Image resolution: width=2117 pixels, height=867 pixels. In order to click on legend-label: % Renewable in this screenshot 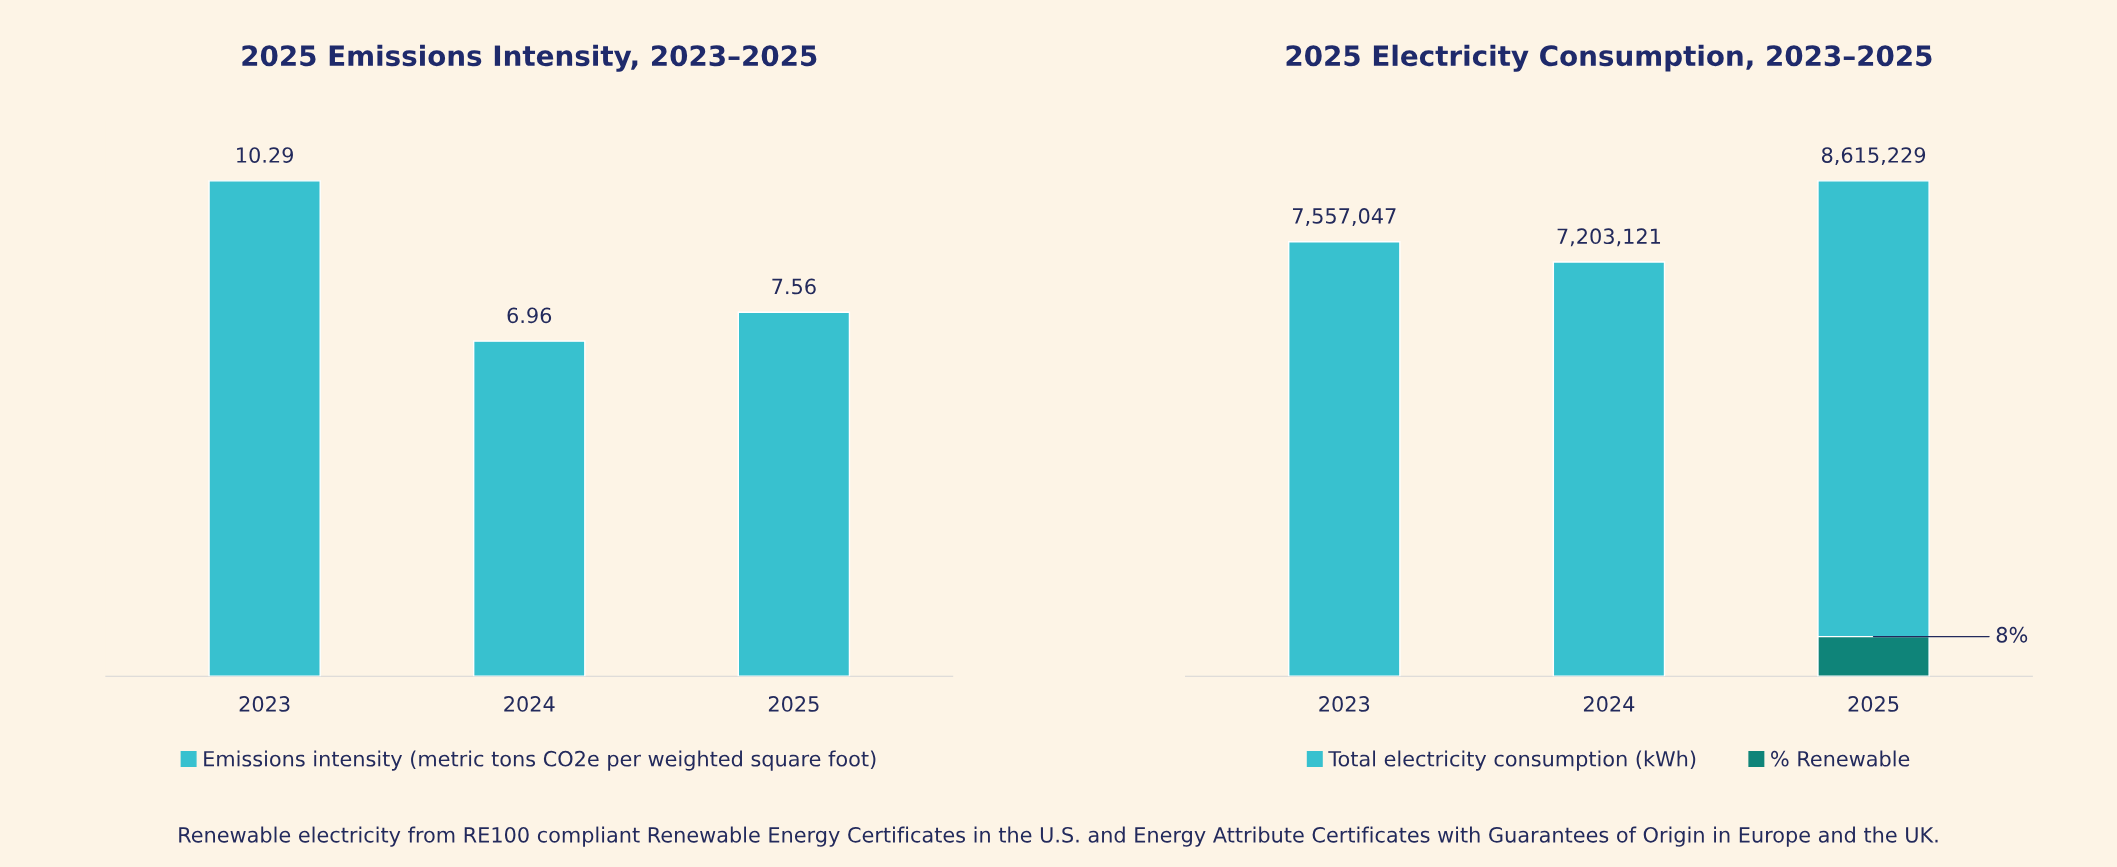, I will do `click(1840, 758)`.